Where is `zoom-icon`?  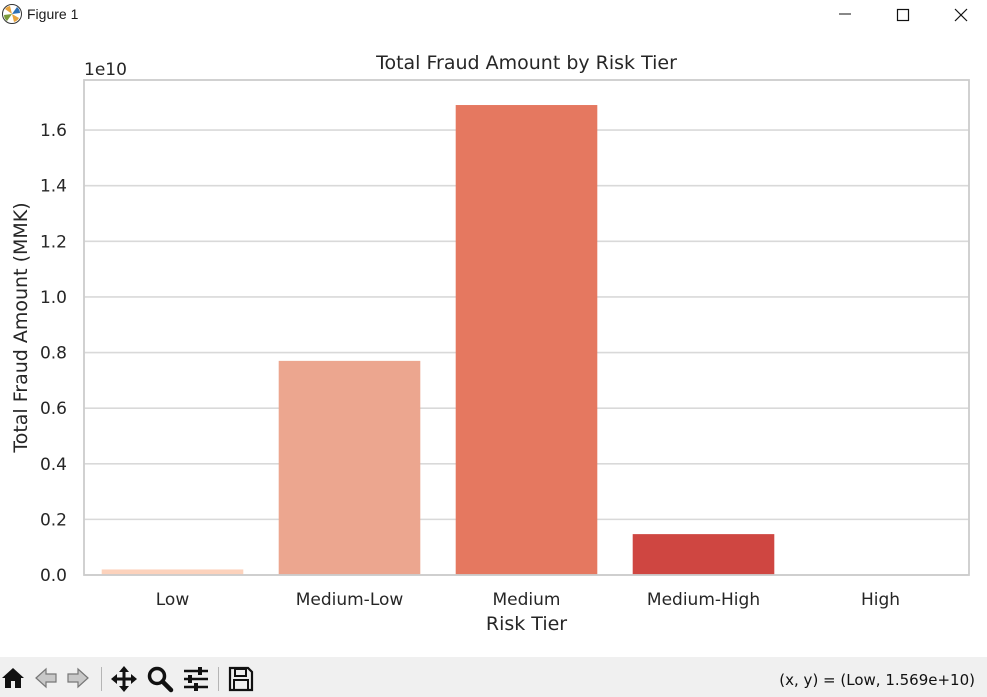
zoom-icon is located at coordinates (160, 679).